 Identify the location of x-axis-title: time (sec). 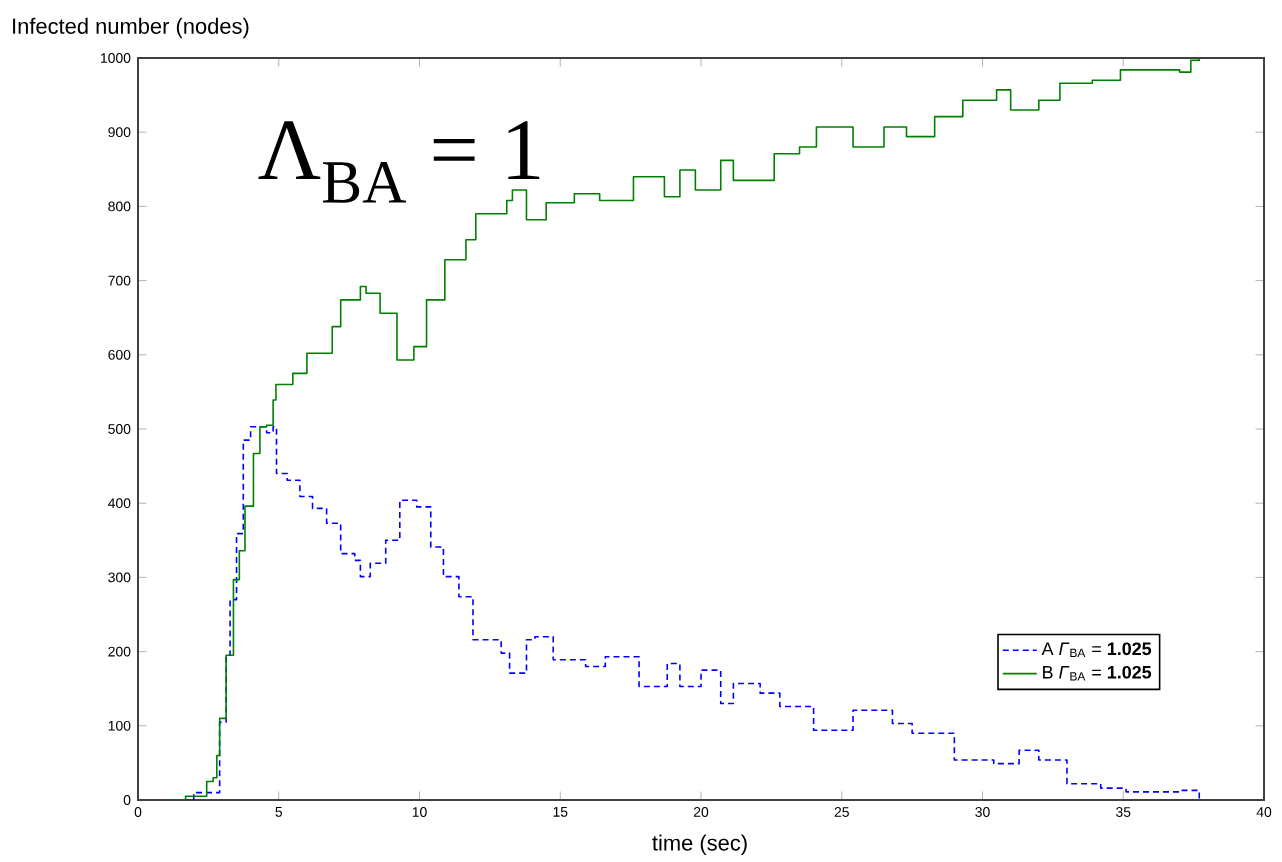
(699, 844).